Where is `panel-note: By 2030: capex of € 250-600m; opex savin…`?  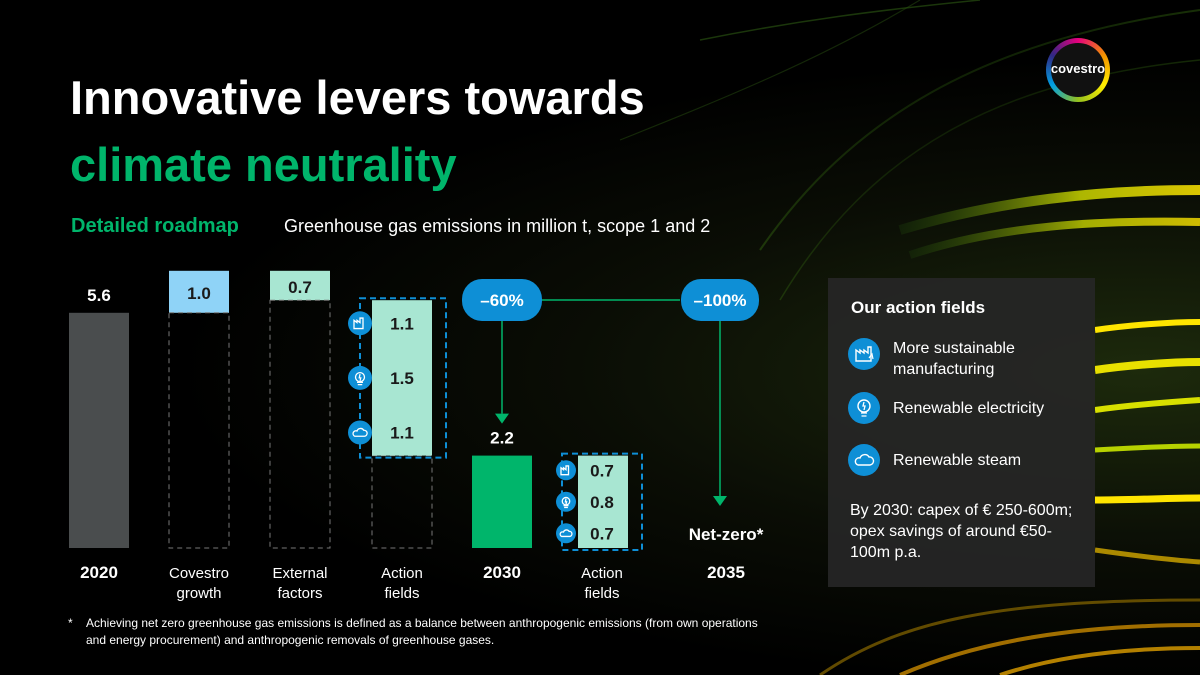
panel-note: By 2030: capex of € 250-600m; opex savin… is located at coordinates (961, 531).